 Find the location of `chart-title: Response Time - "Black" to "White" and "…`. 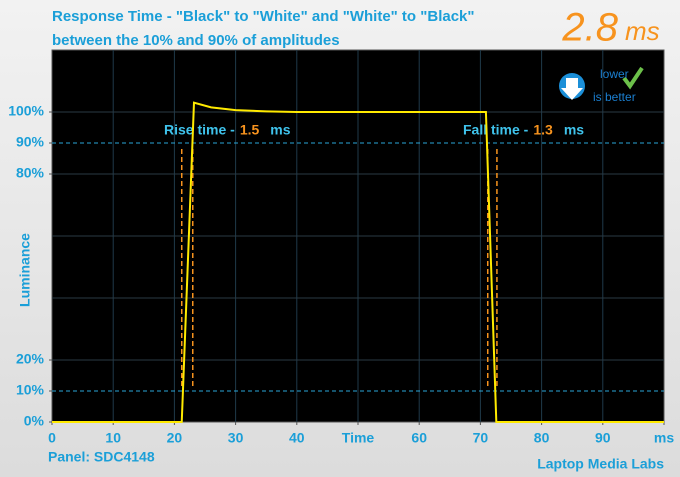

chart-title: Response Time - "Black" to "White" and "… is located at coordinates (263, 16).